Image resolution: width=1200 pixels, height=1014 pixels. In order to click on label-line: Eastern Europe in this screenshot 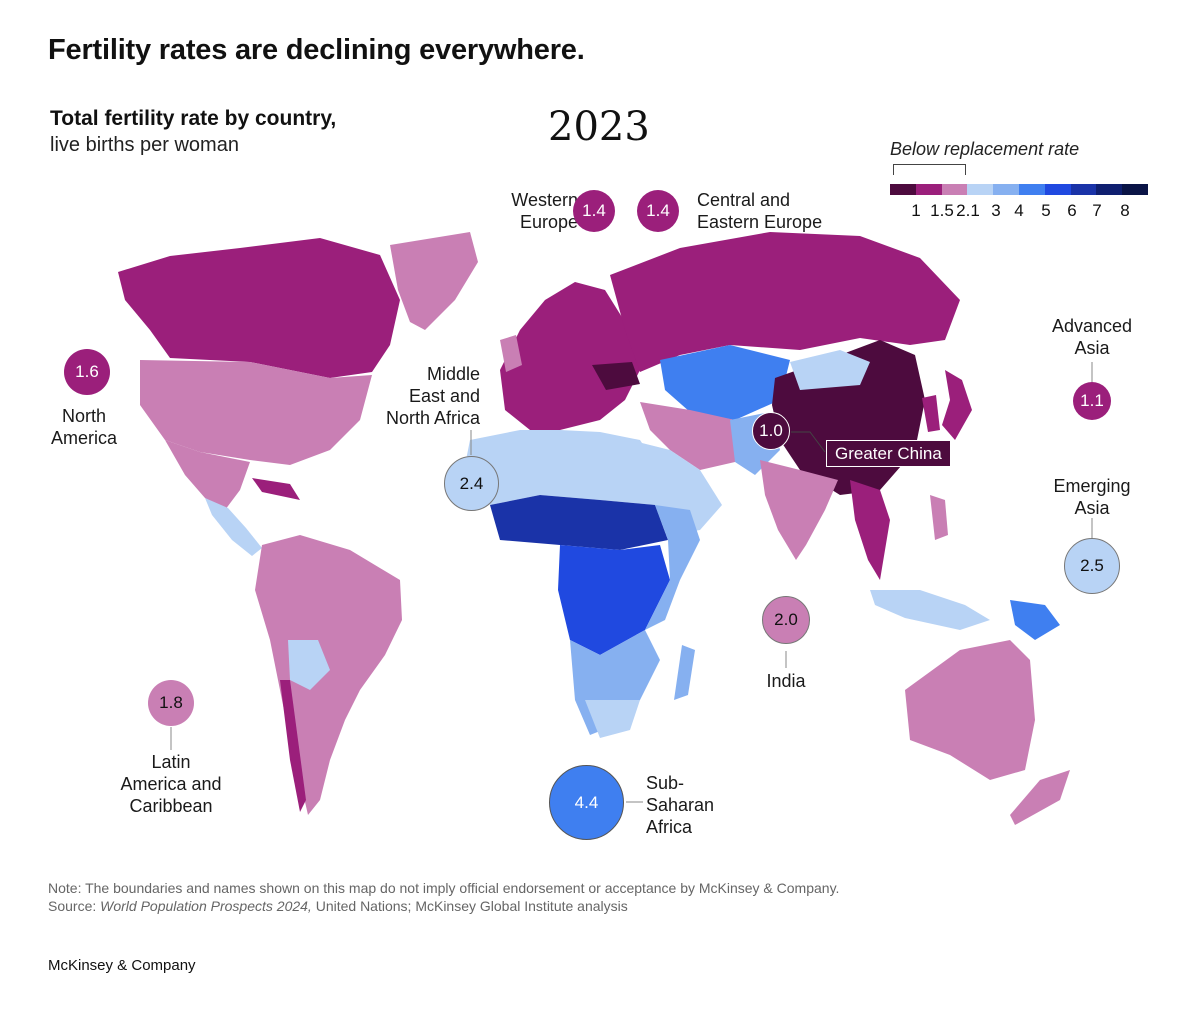, I will do `click(760, 222)`.